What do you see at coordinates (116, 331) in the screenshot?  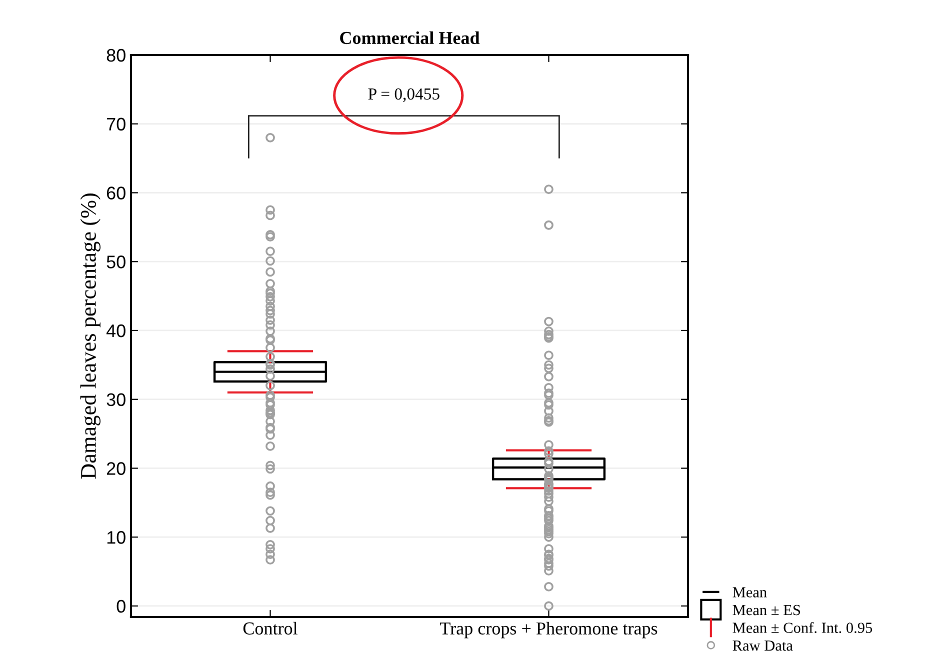 I see `y-tick-label: 40` at bounding box center [116, 331].